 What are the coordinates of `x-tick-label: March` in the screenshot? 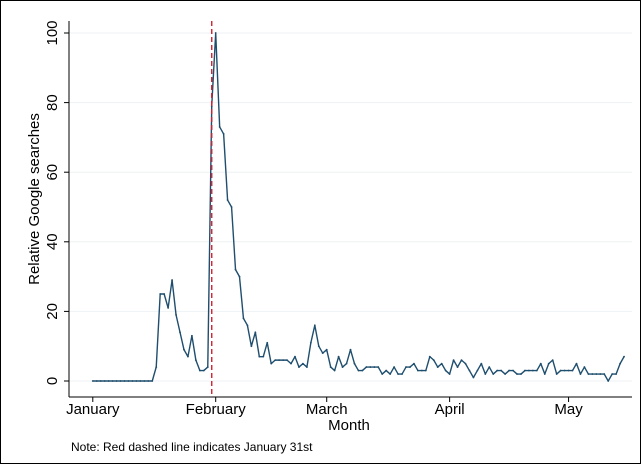 It's located at (327, 409).